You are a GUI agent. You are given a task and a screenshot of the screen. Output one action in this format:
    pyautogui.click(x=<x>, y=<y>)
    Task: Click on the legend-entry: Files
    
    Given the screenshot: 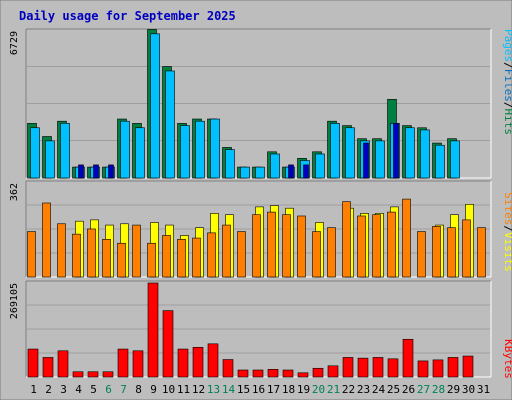 What is the action you would take?
    pyautogui.click(x=507, y=85)
    